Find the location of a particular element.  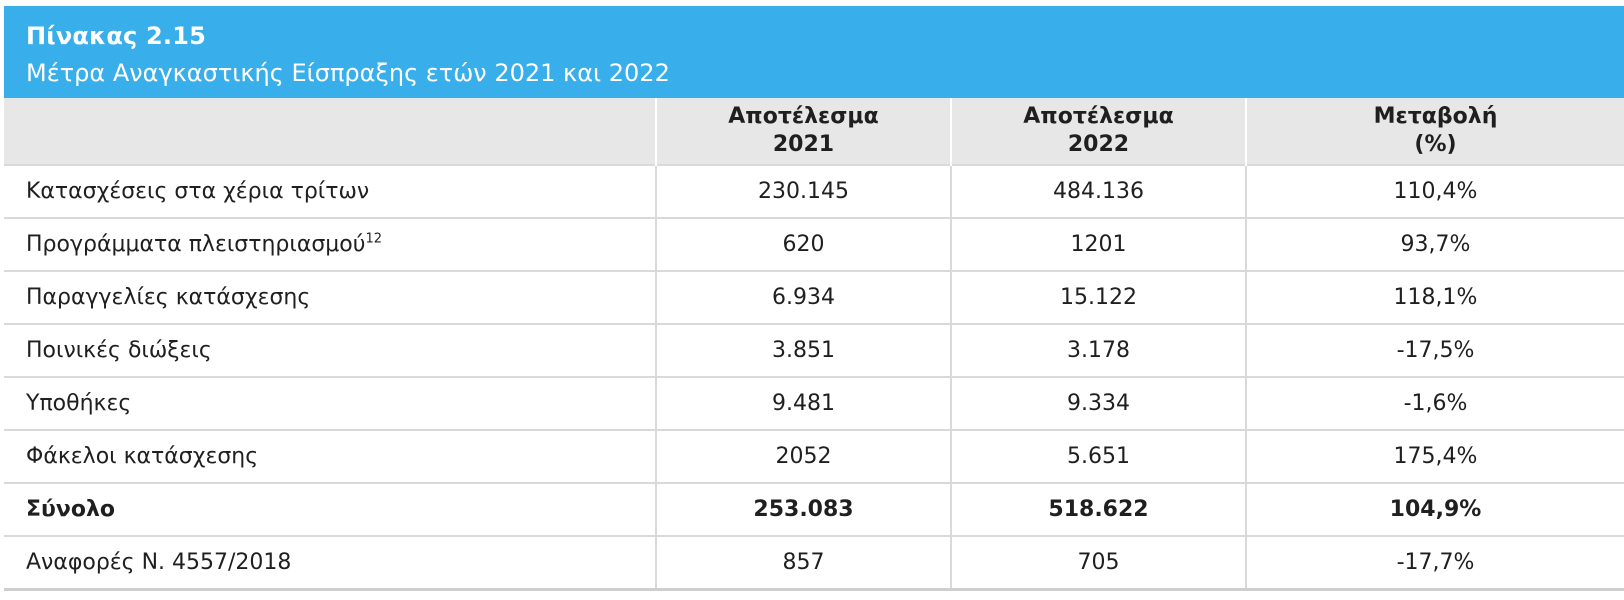

table-row: Ποινικές διώξεις 3.851 3.178 -17,5% is located at coordinates (814, 350).